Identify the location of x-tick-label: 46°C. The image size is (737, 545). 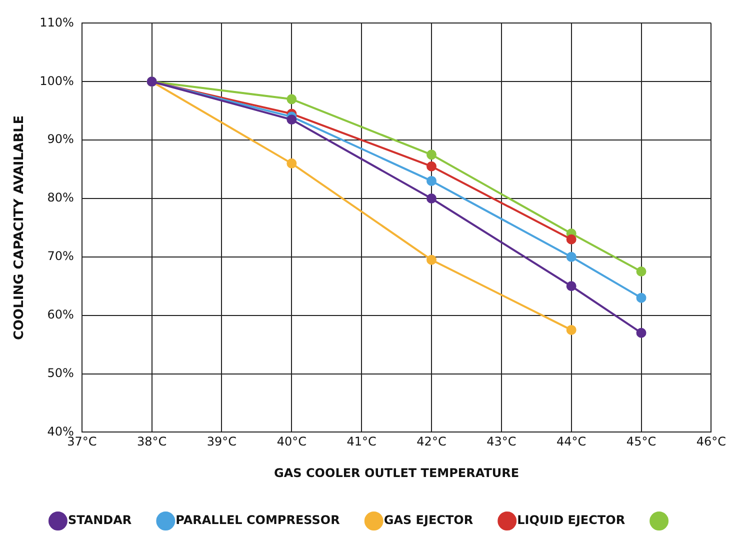
(711, 441).